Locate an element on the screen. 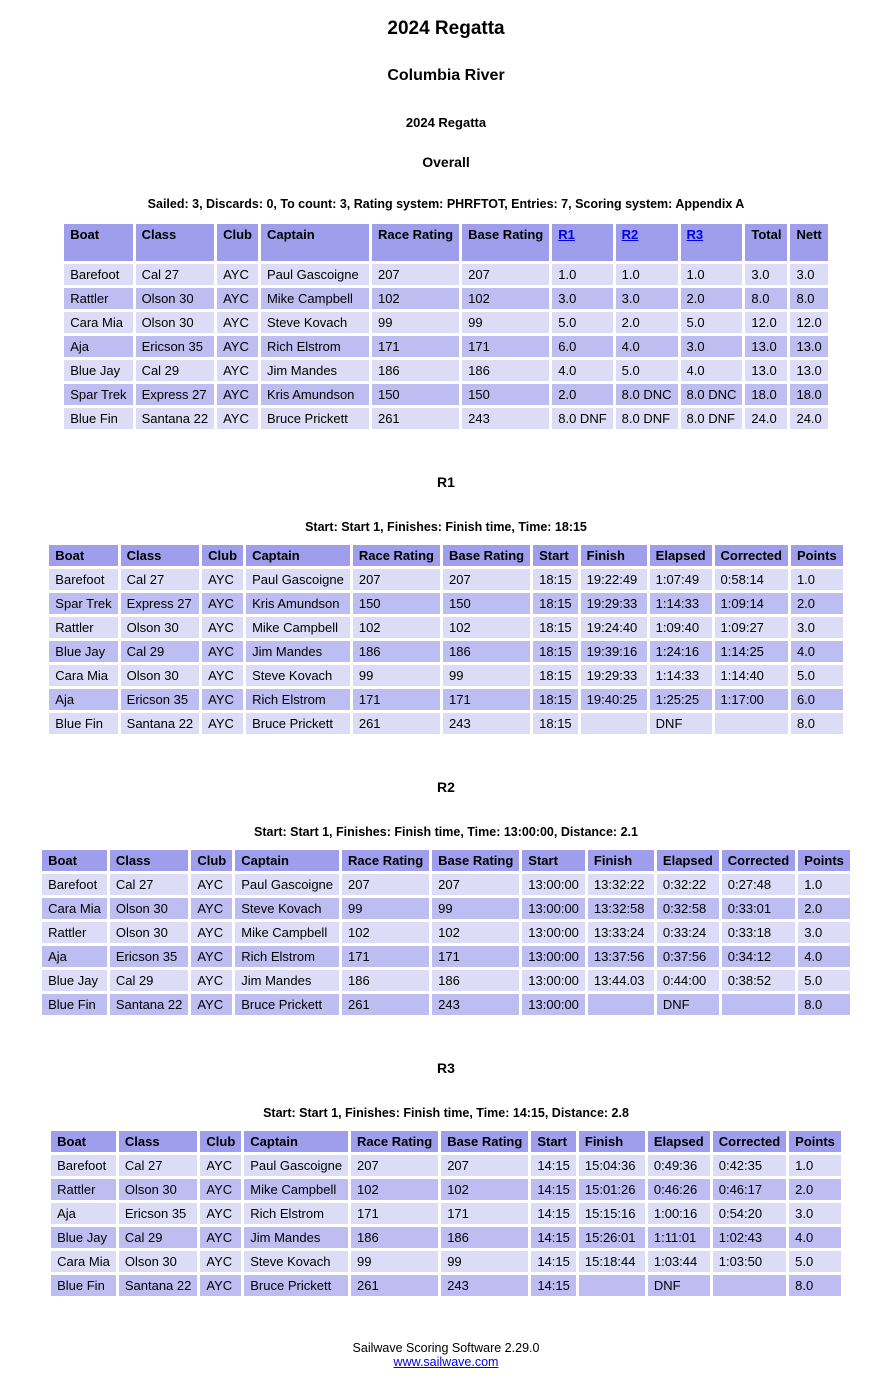 Image resolution: width=892 pixels, height=1393 pixels. cell-class: Express 27 is located at coordinates (175, 394).